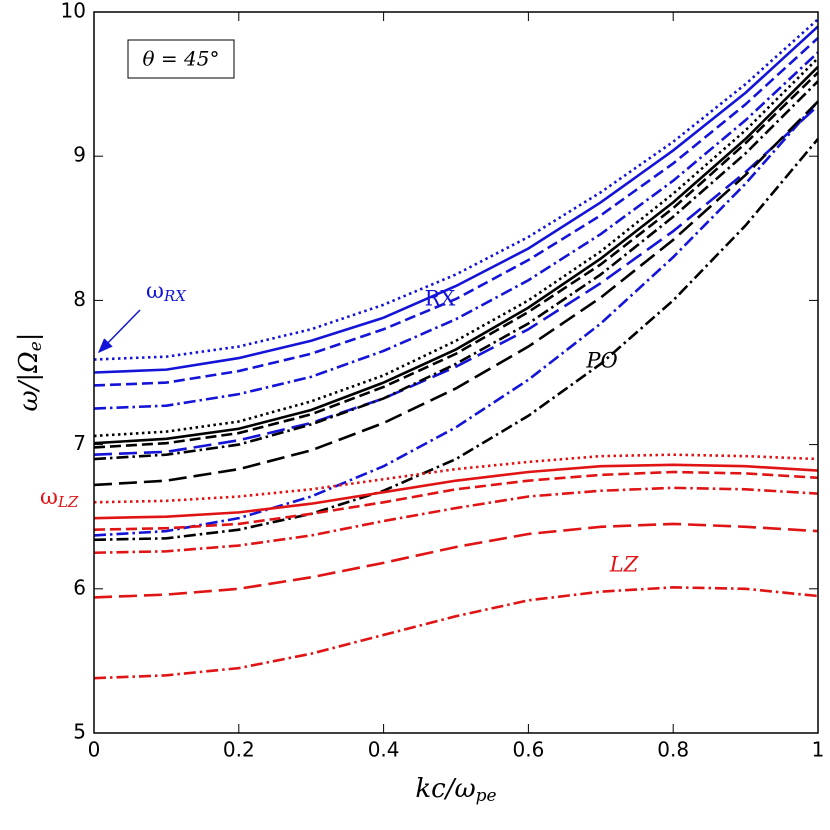 The image size is (830, 830). What do you see at coordinates (818, 750) in the screenshot?
I see `x-tick-label: 1` at bounding box center [818, 750].